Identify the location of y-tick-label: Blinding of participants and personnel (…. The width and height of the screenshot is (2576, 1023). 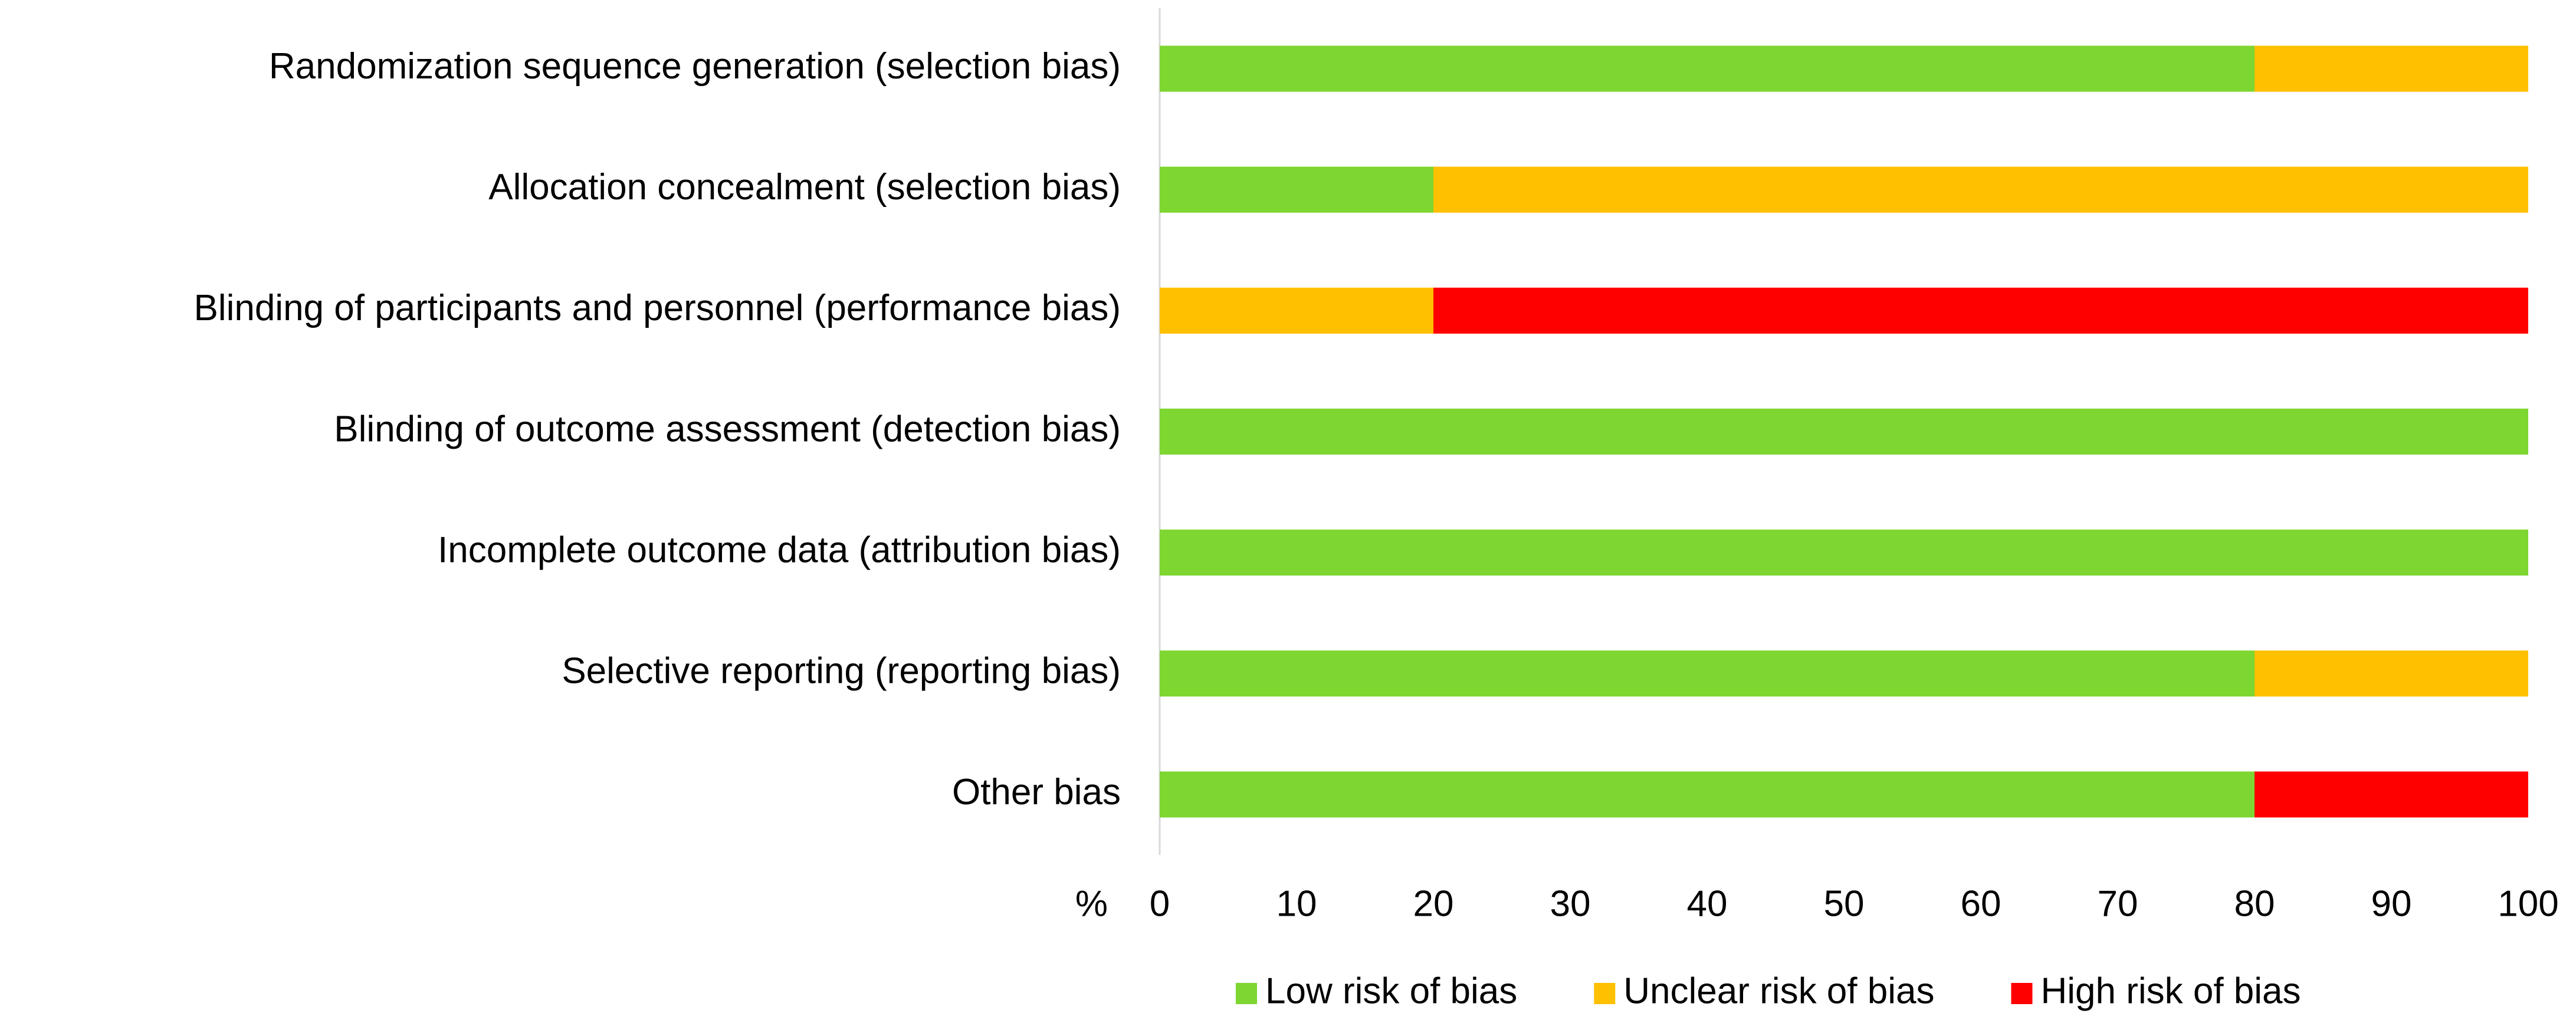
(657, 308).